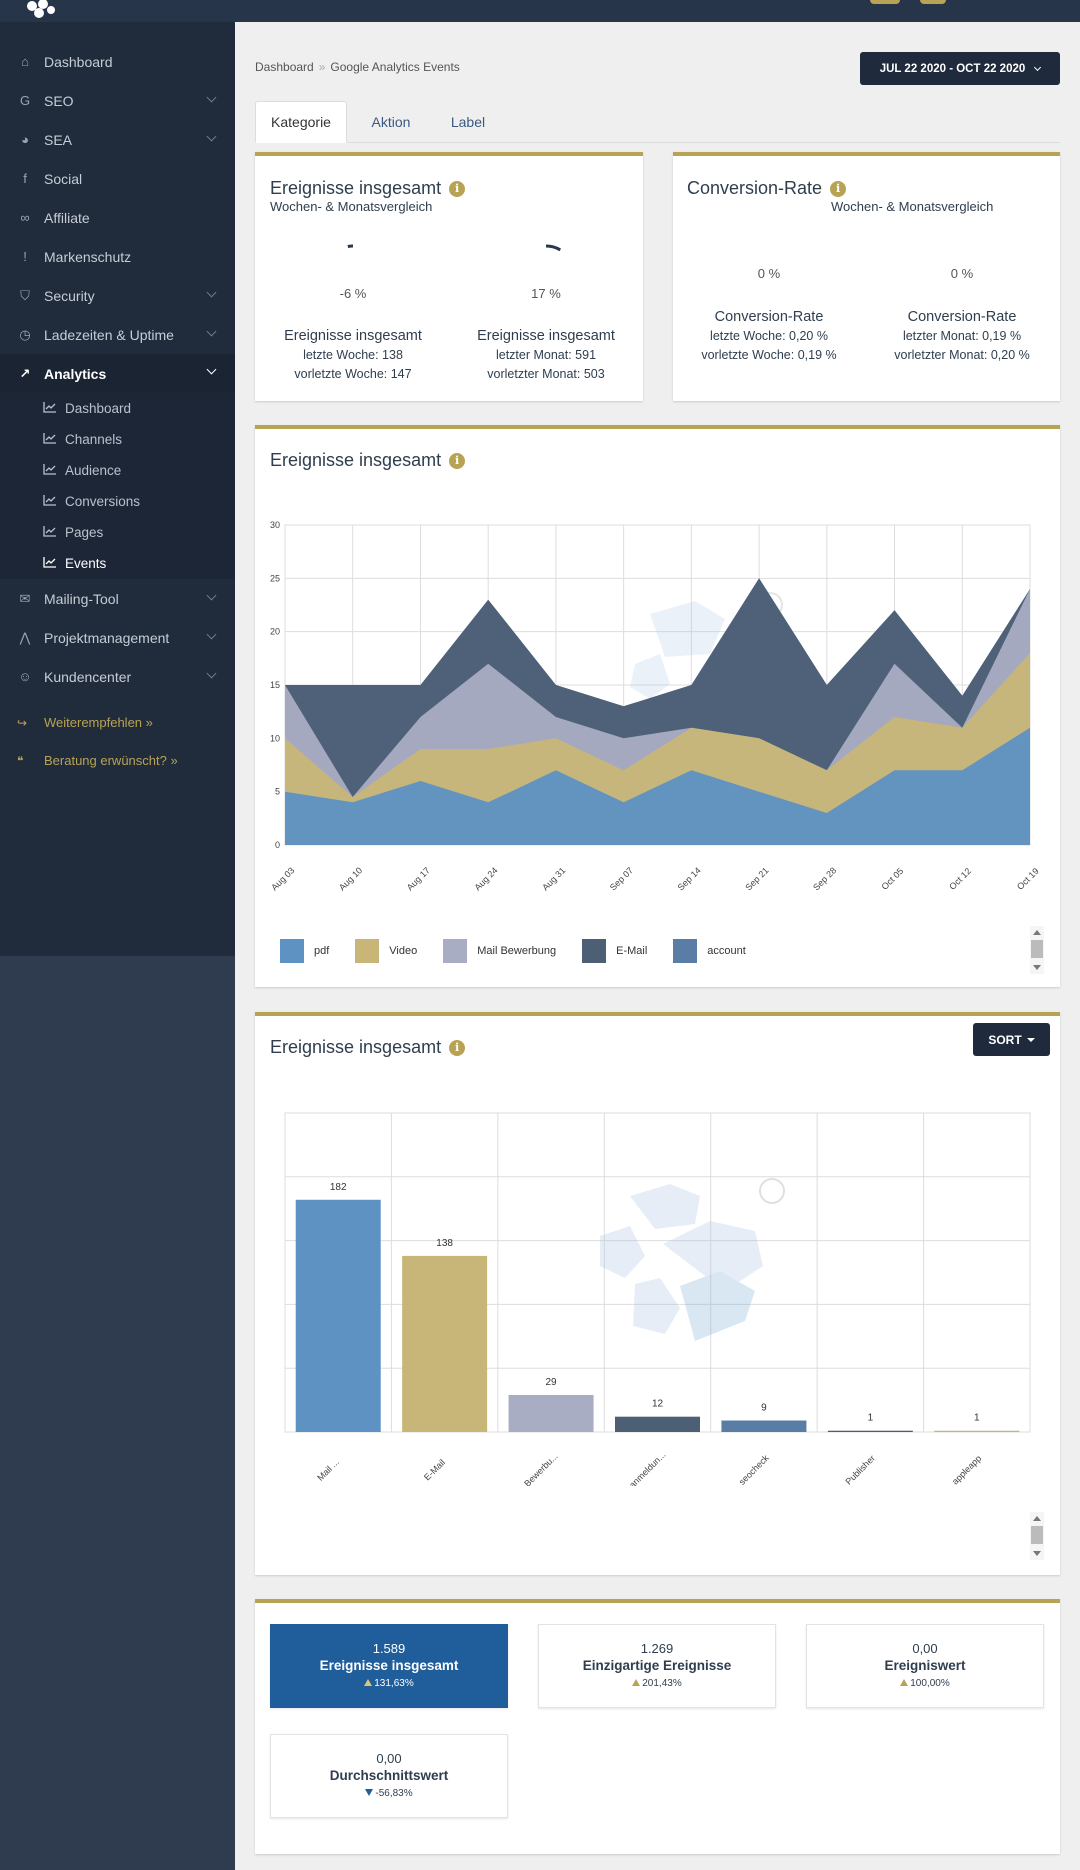 This screenshot has width=1080, height=1870. I want to click on logo, so click(38, 9).